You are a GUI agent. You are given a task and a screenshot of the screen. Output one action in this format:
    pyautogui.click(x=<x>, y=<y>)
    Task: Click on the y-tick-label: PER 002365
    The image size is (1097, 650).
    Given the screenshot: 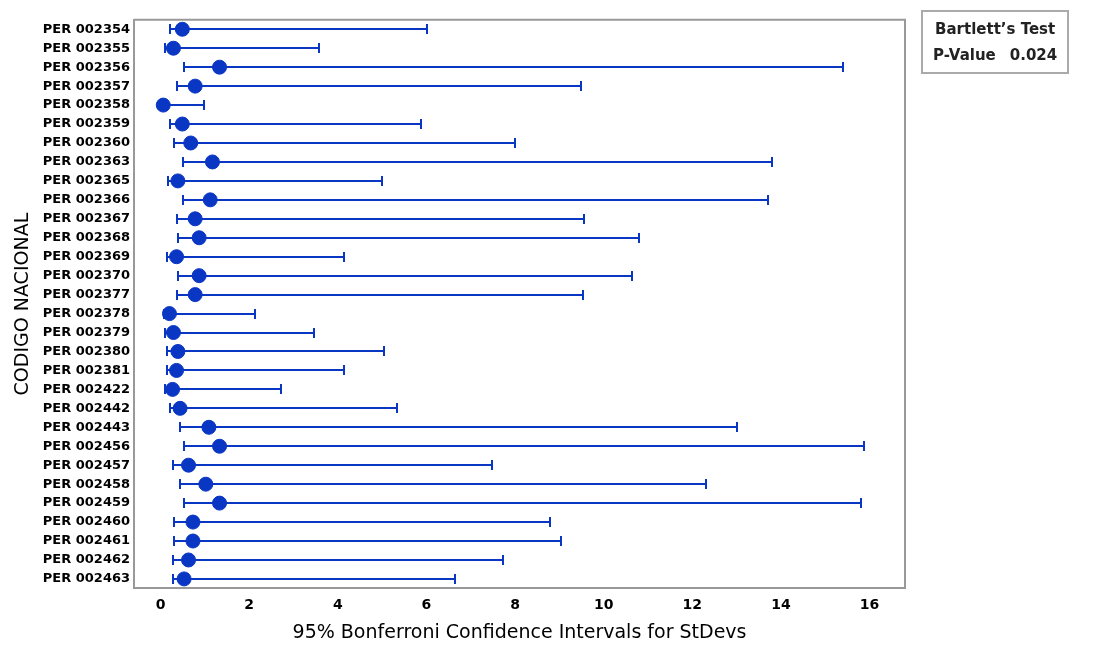 What is the action you would take?
    pyautogui.click(x=86, y=180)
    